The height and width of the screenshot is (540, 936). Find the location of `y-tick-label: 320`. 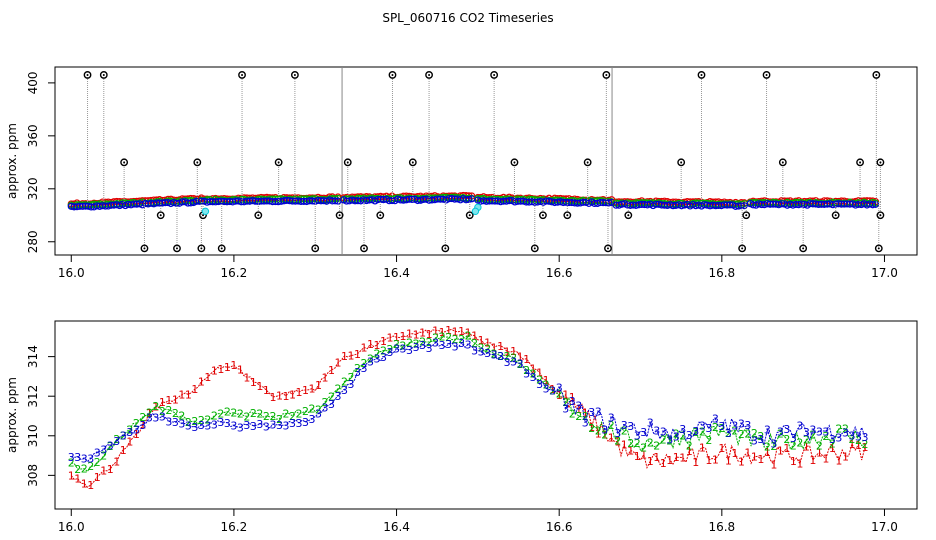

y-tick-label: 320 is located at coordinates (33, 188).